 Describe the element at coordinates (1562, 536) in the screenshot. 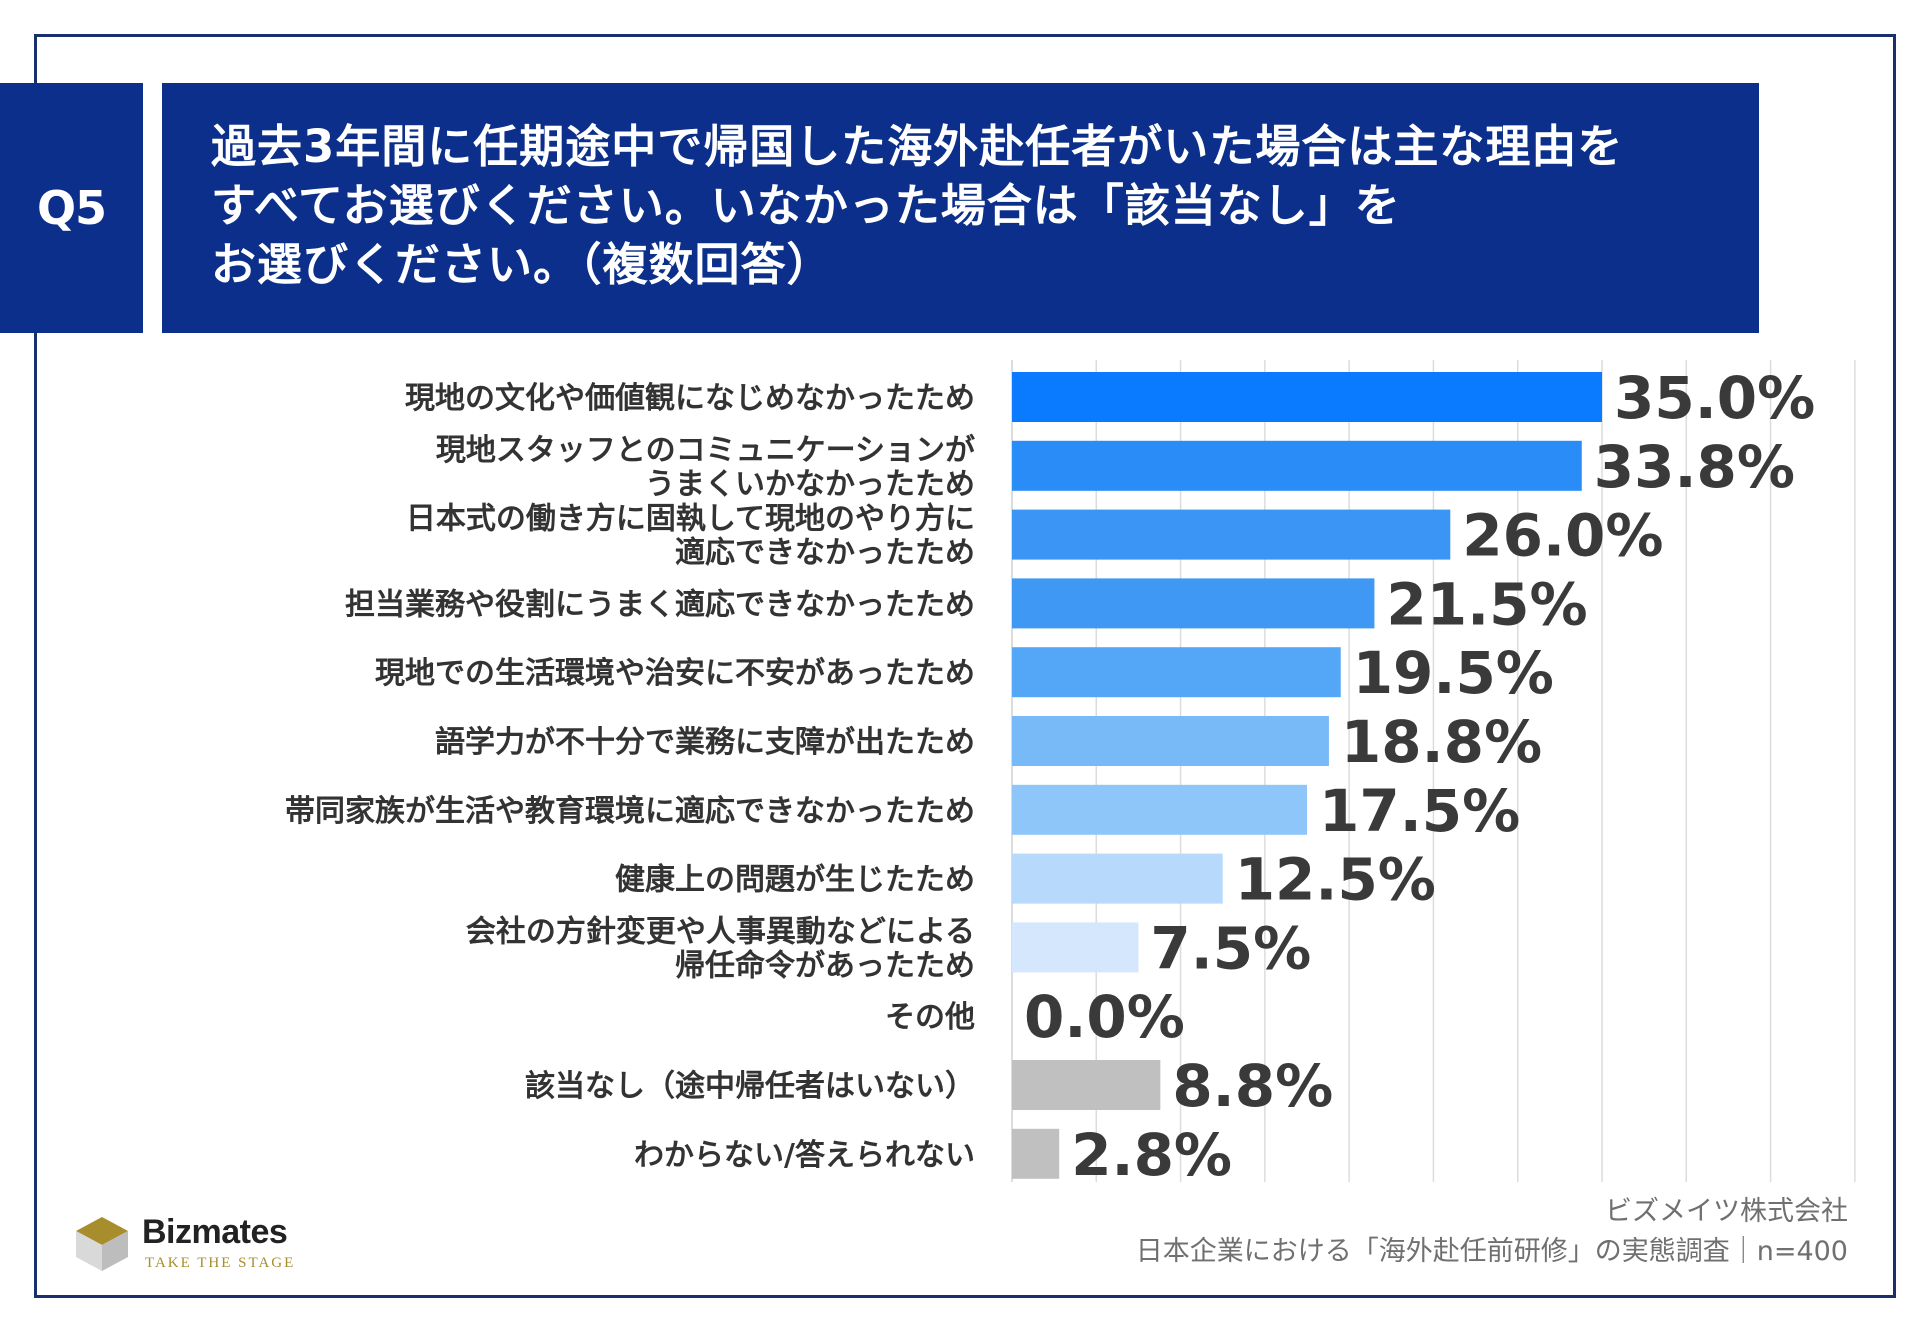

I see `value-label: 26.0%` at that location.